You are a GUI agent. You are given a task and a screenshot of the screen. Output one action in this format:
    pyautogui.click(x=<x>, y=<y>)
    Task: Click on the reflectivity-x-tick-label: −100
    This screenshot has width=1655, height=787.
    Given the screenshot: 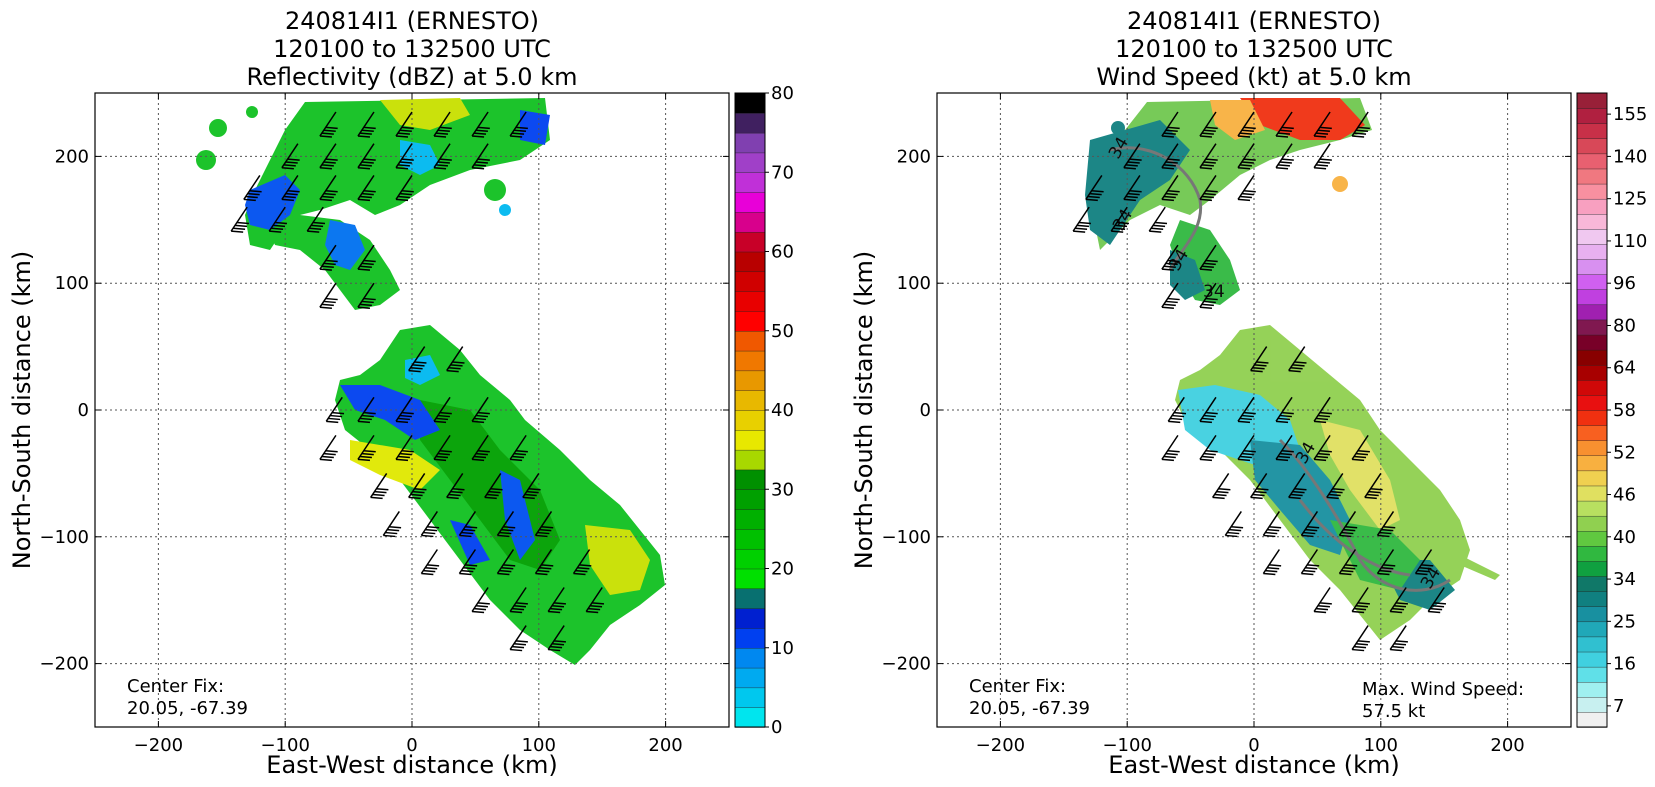 What is the action you would take?
    pyautogui.click(x=284, y=745)
    